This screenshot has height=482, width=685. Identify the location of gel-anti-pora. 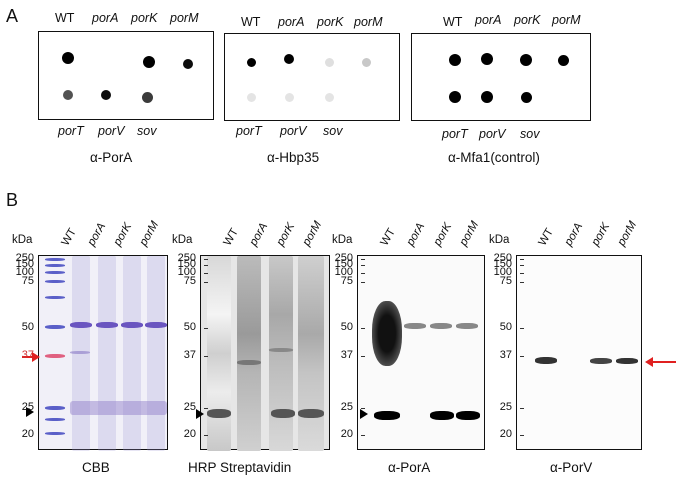
(421, 352).